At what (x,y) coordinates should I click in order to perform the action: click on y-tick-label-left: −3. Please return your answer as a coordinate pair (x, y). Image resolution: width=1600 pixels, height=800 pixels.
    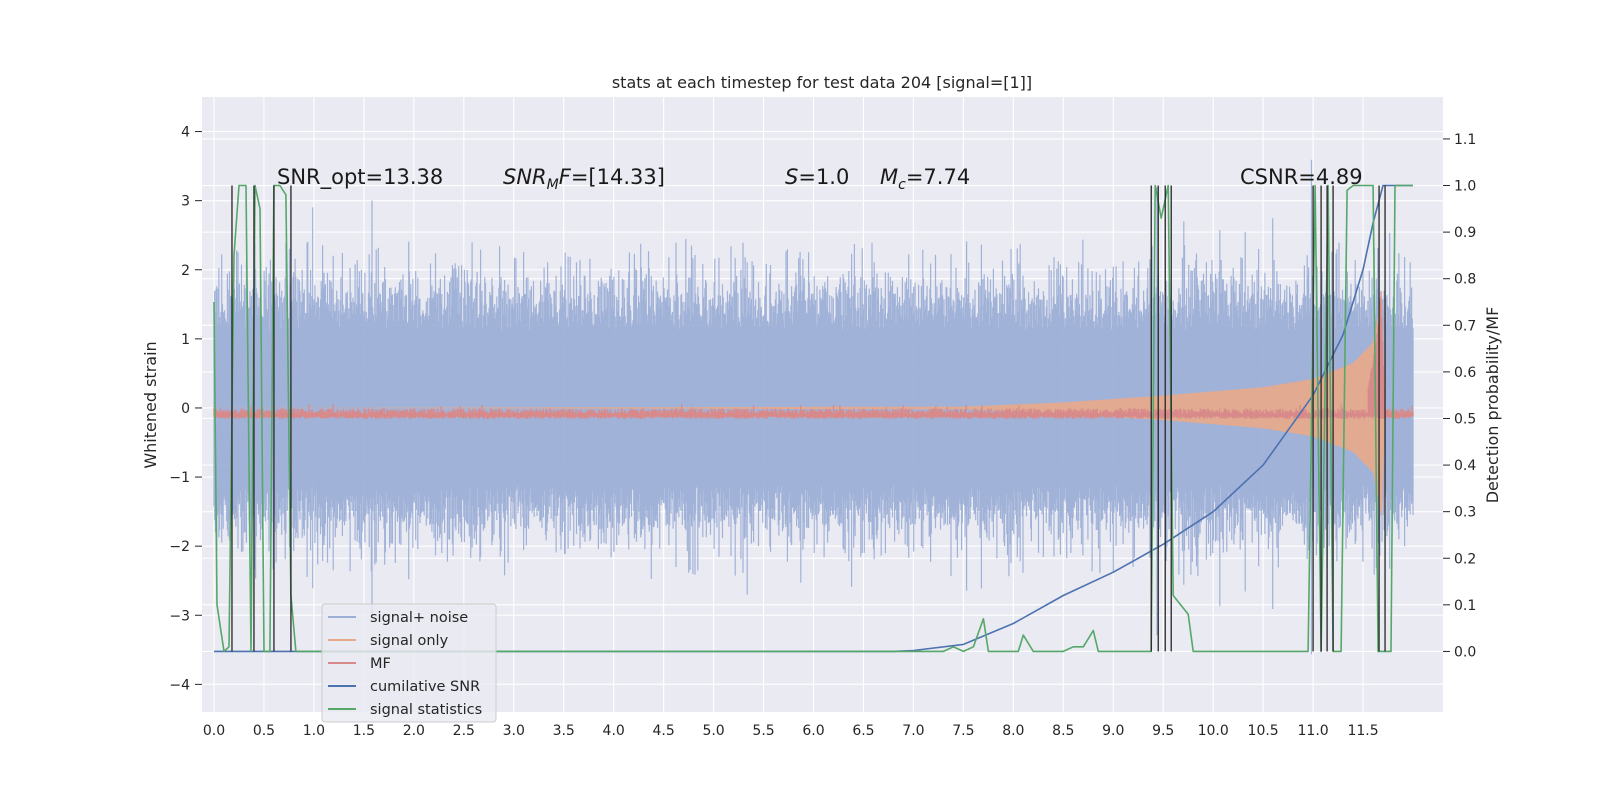
    Looking at the image, I should click on (179, 616).